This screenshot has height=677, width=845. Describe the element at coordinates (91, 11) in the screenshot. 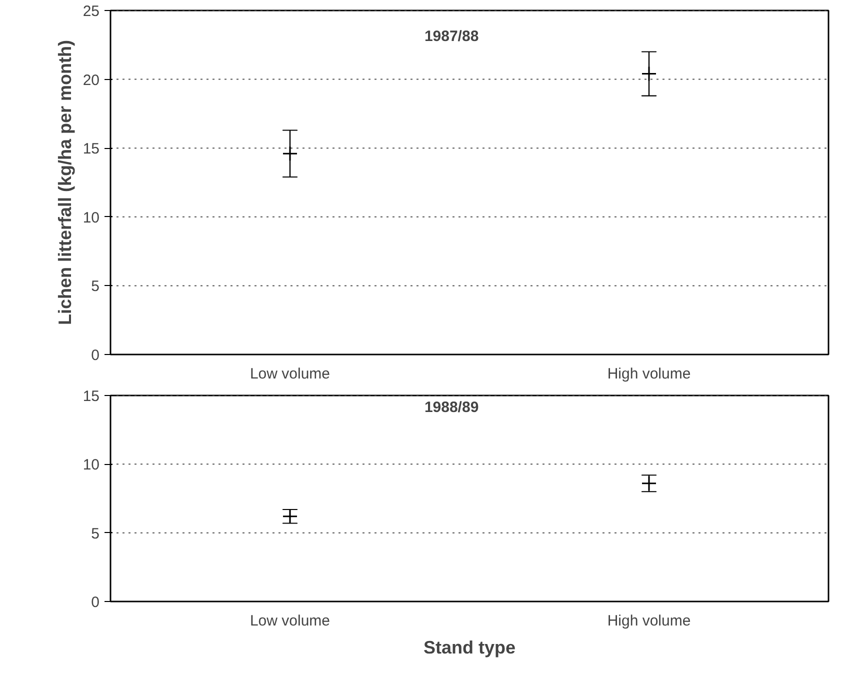

I see `y-tick-label: 25` at that location.